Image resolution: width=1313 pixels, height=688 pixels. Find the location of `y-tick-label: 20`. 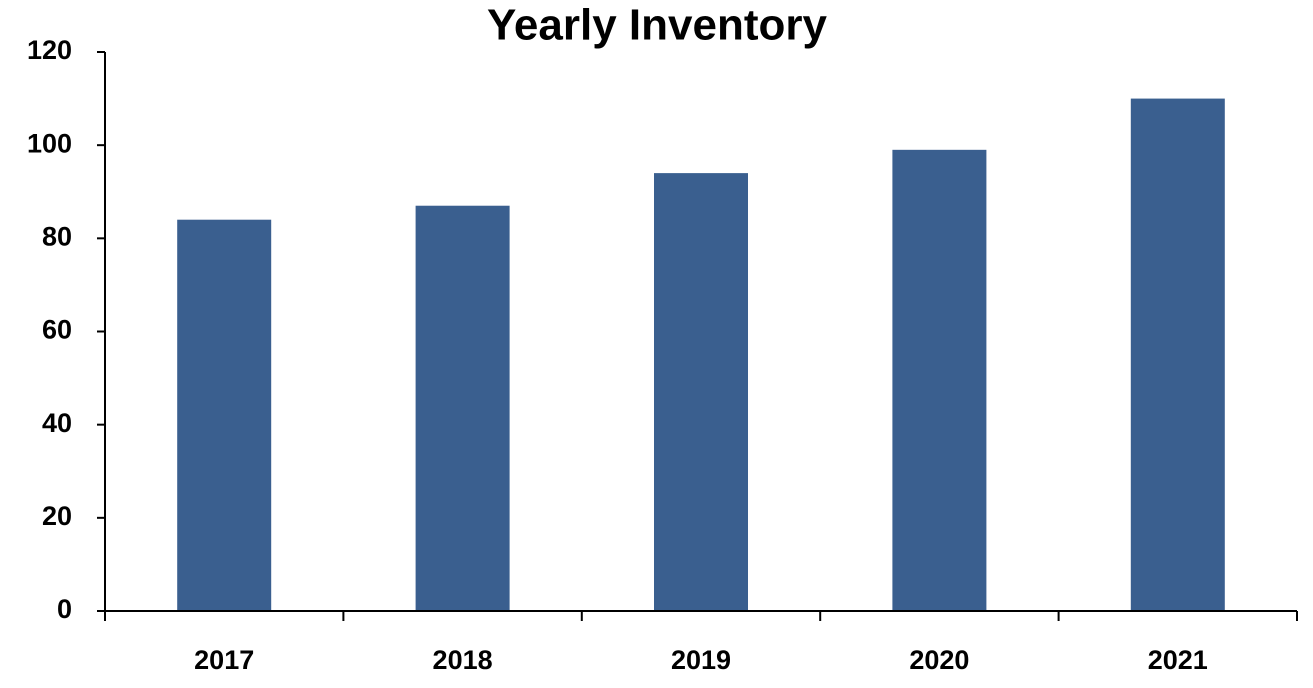

y-tick-label: 20 is located at coordinates (57, 516).